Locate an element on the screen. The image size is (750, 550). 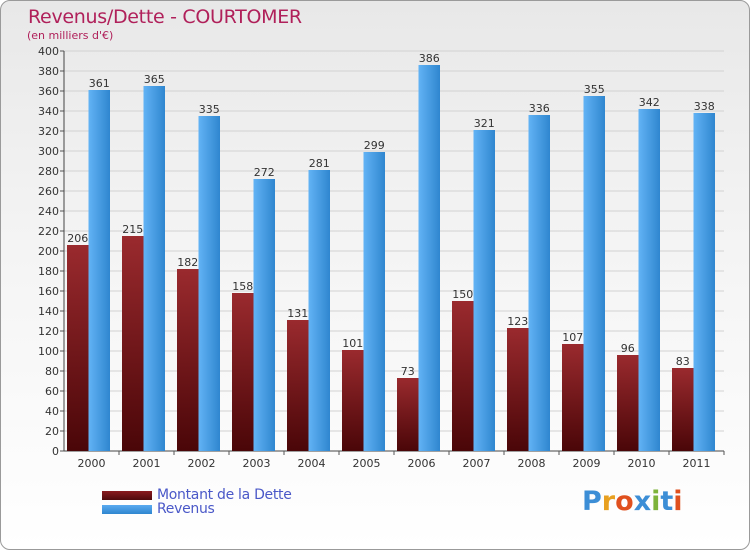
legend-label-debt: Montant de la Dette is located at coordinates (224, 495).